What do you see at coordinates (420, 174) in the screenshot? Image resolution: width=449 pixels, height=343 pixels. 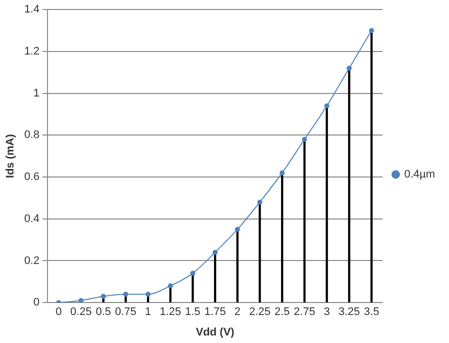 I see `legend-label: 0.4µm` at bounding box center [420, 174].